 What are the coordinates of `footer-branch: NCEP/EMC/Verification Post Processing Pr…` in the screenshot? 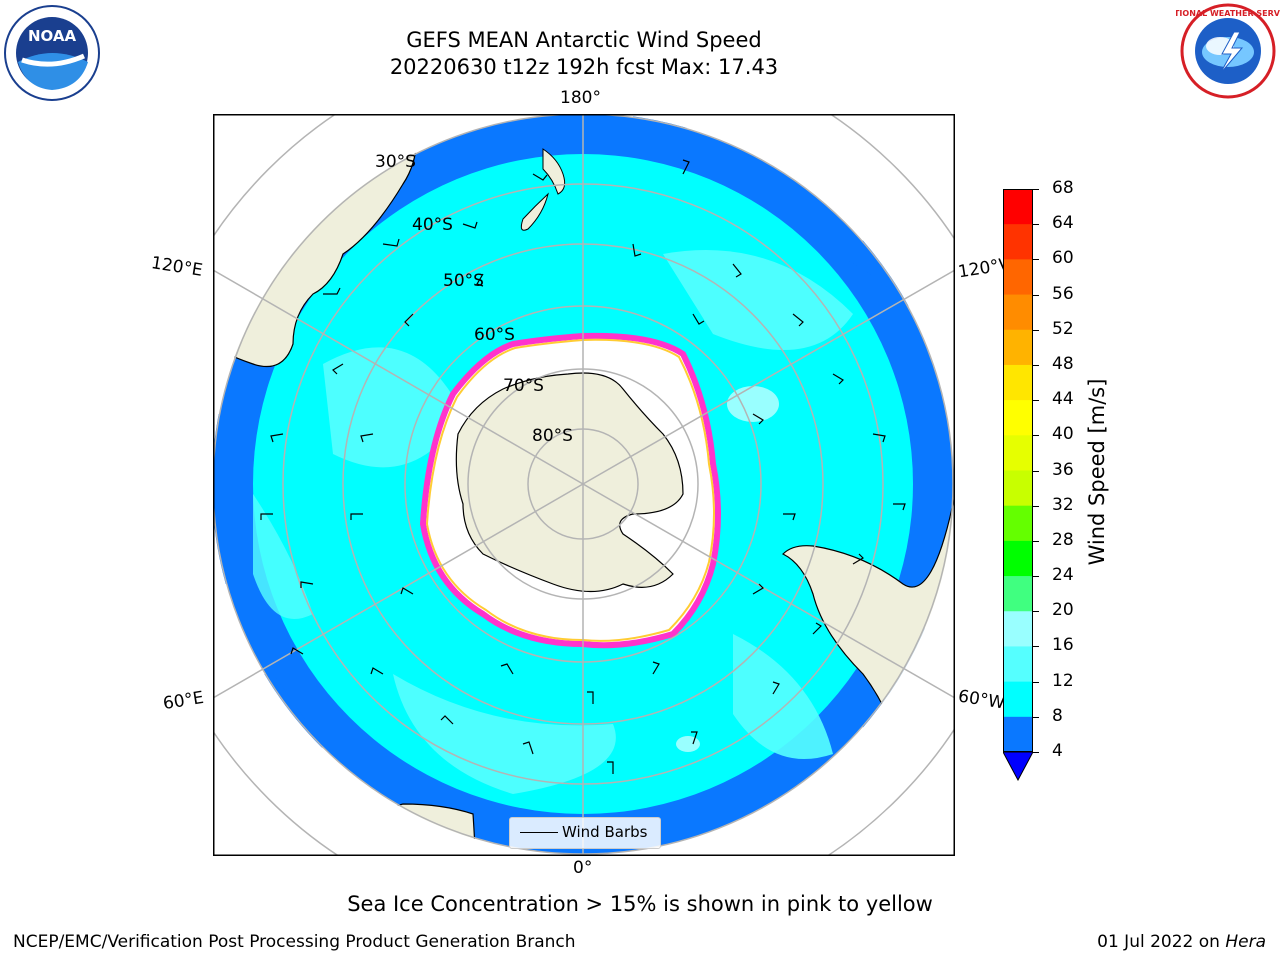 It's located at (294, 942).